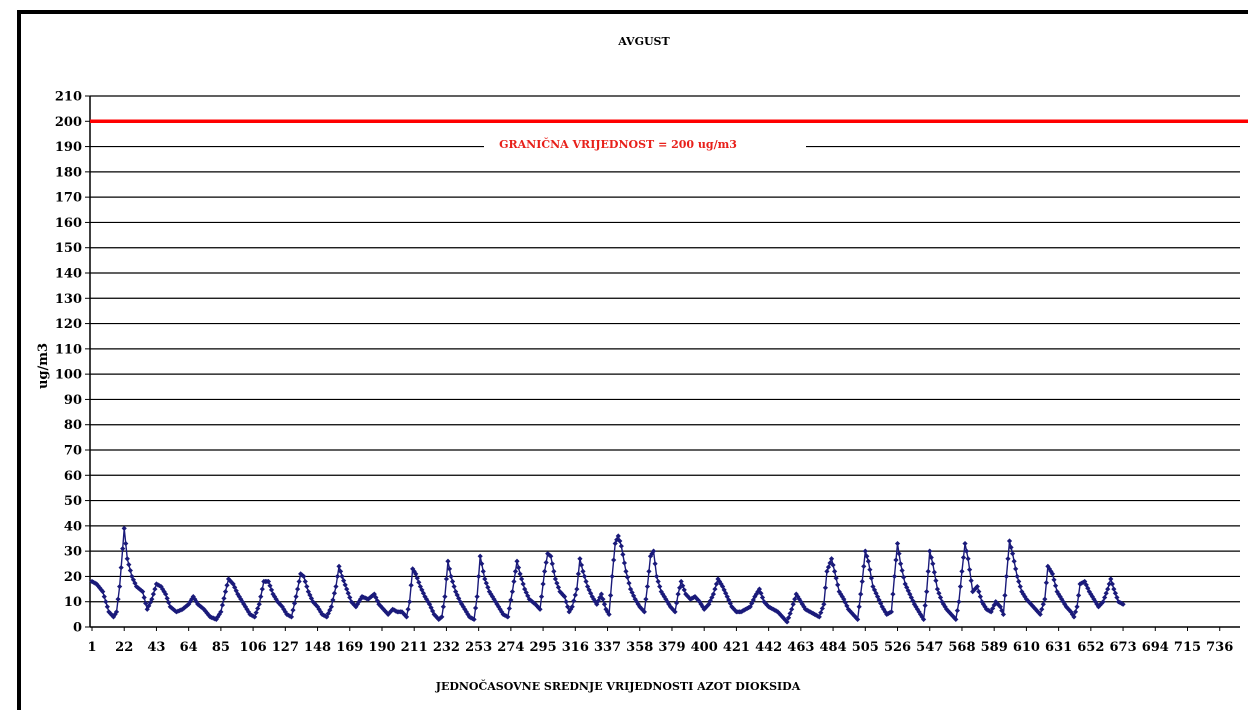  I want to click on x-tick-label: 505, so click(865, 647).